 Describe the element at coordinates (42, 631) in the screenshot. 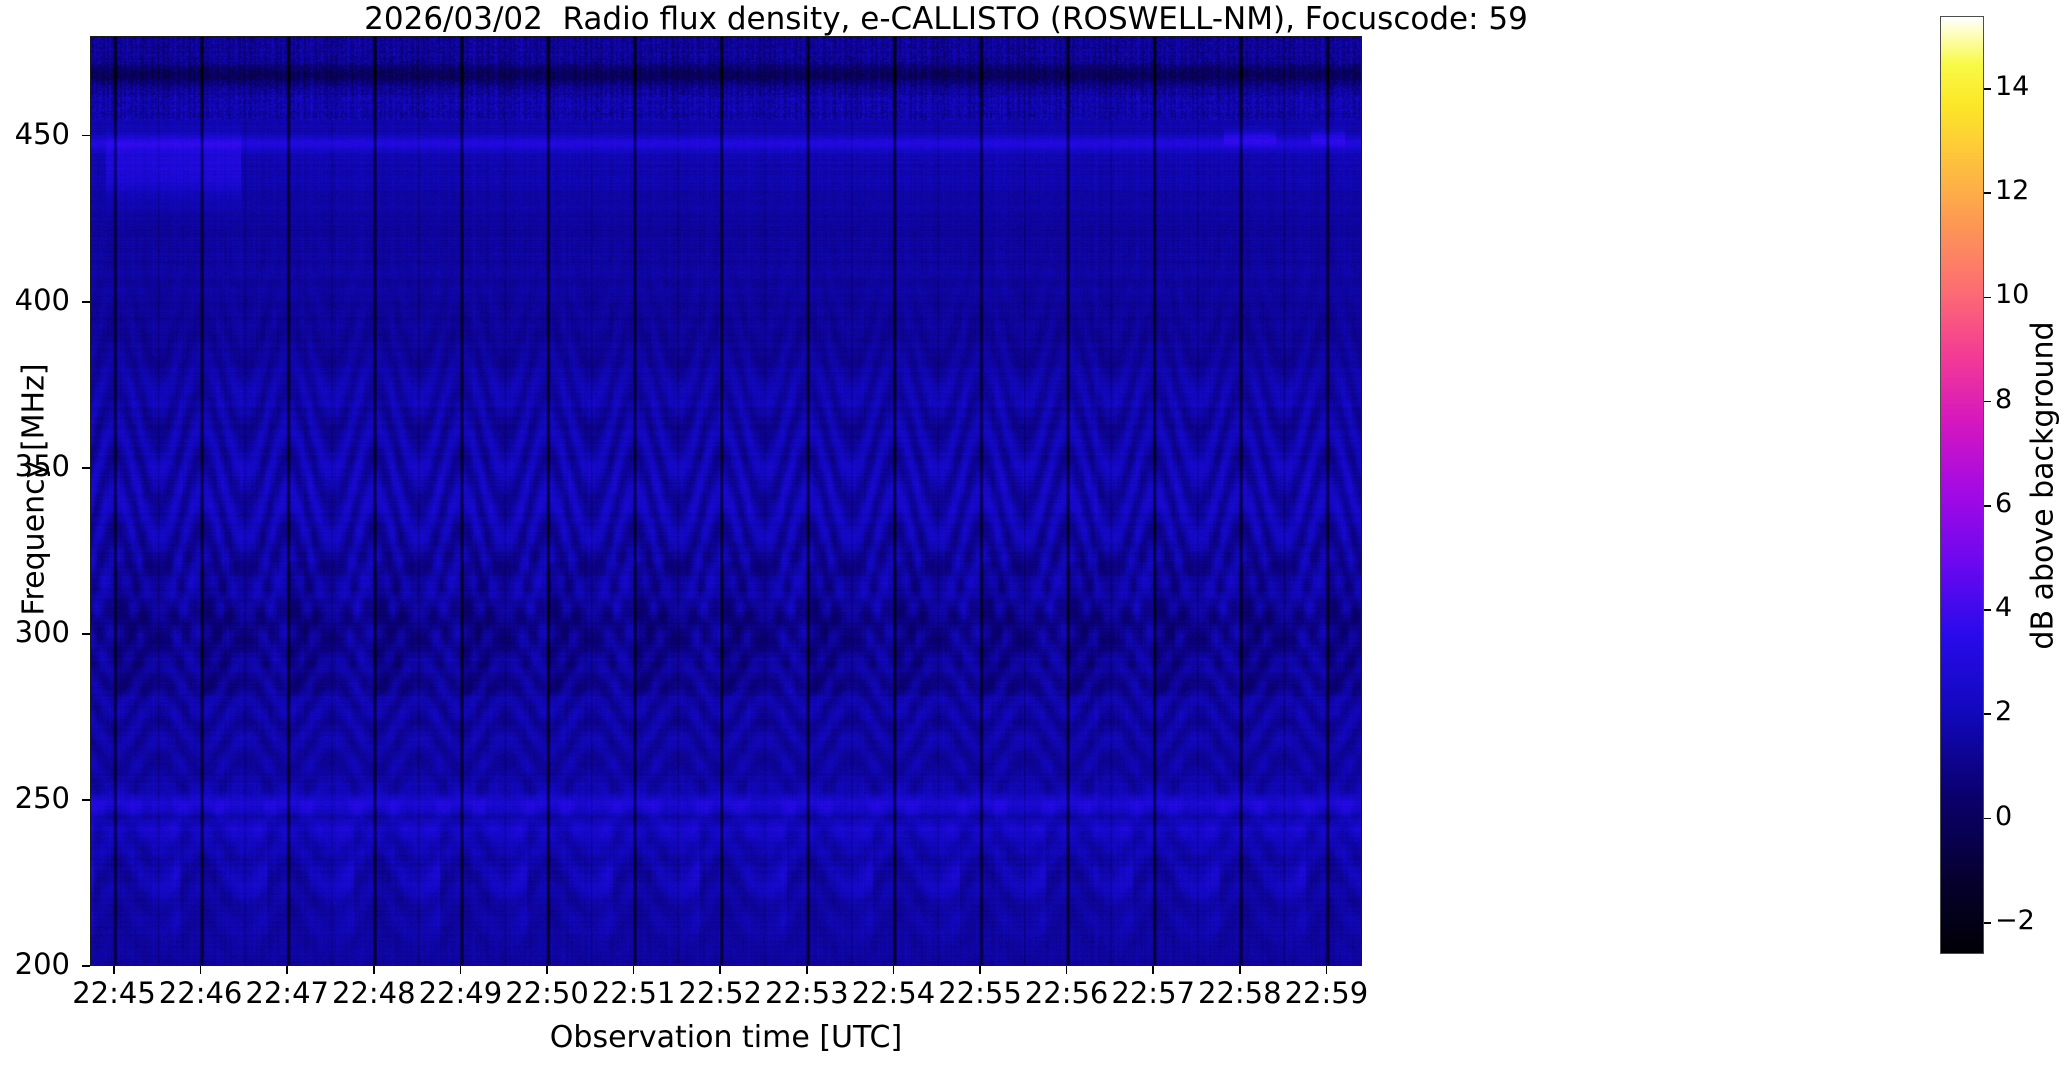

I see `y-tick-label: 300` at that location.